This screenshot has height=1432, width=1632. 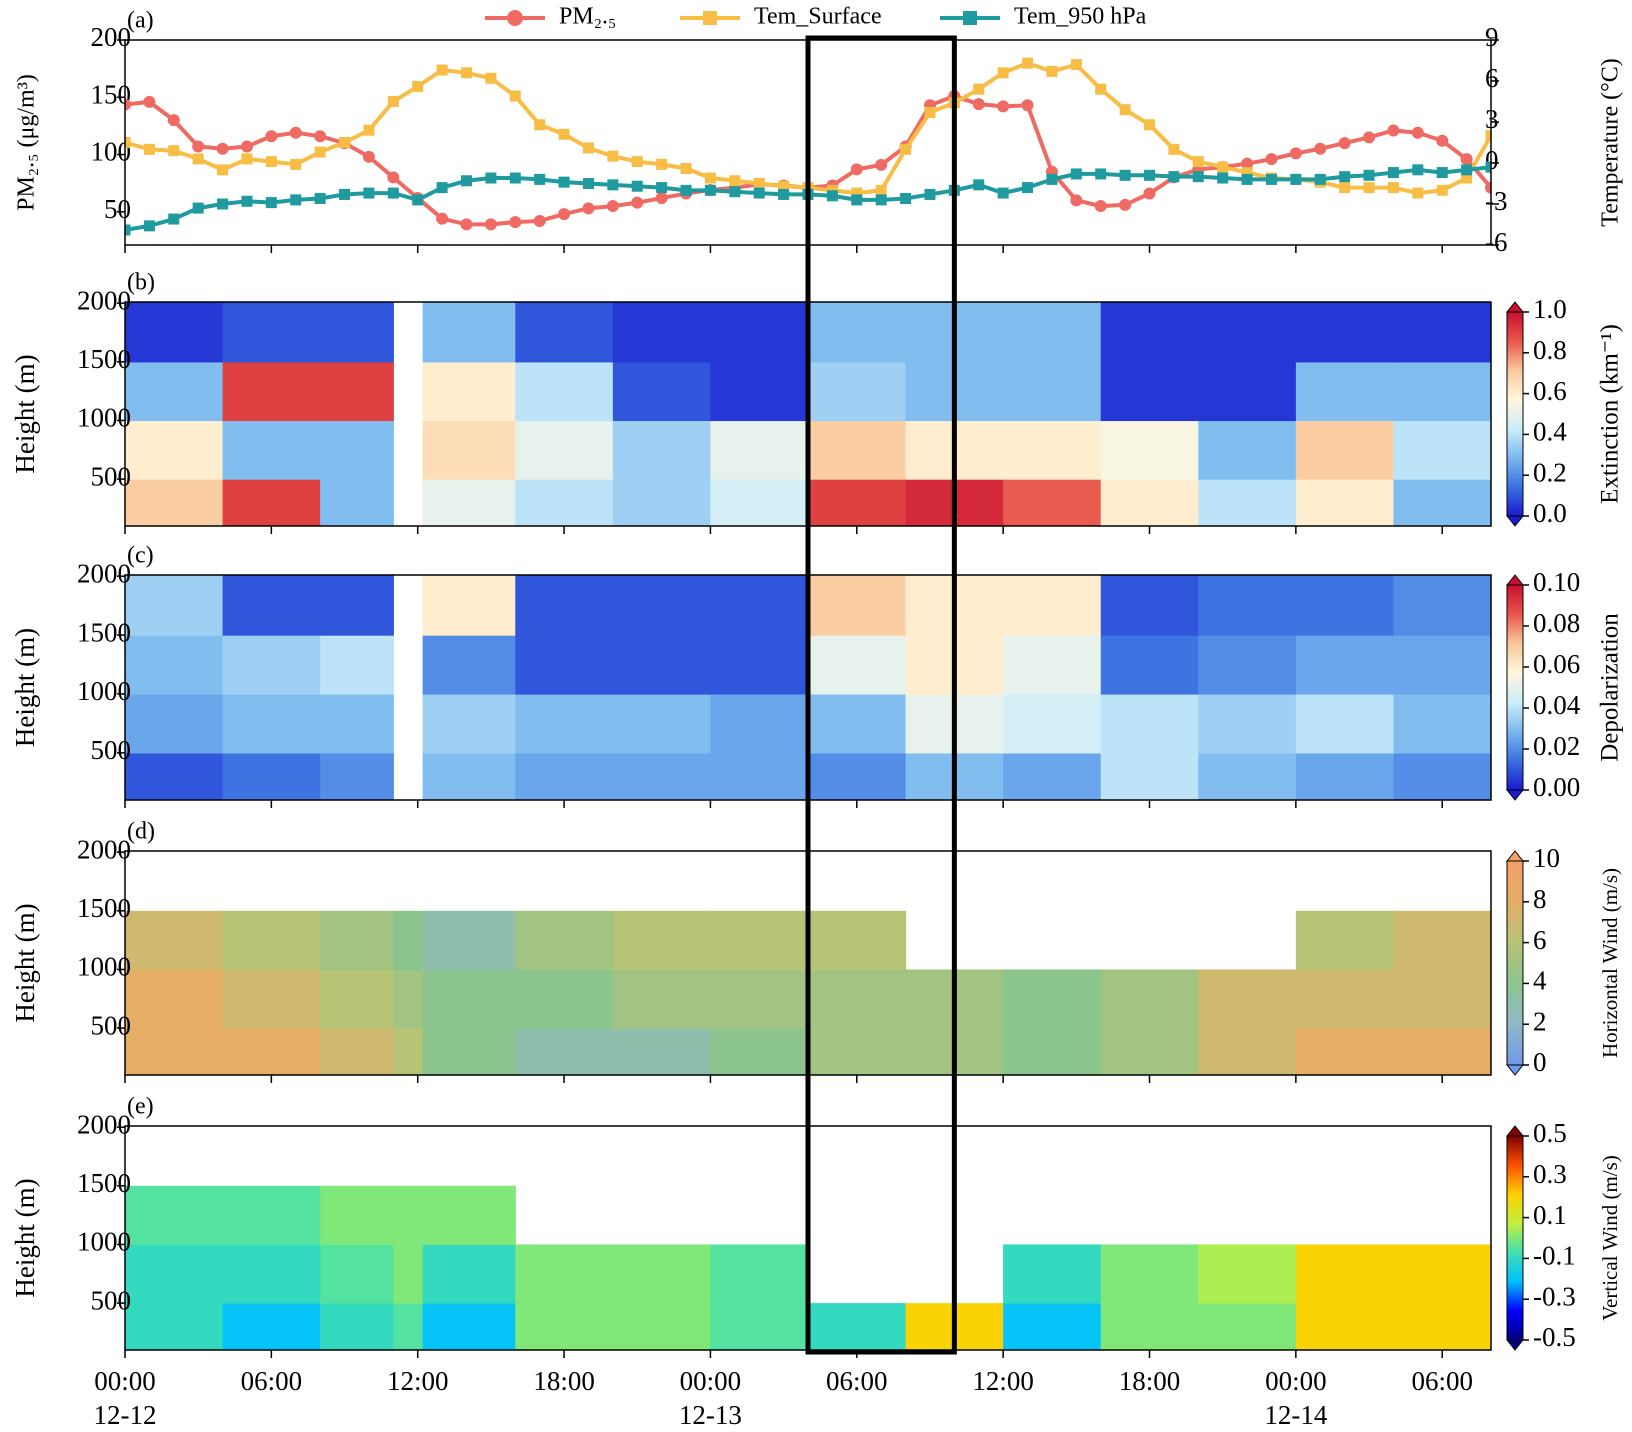 I want to click on plot-area, so click(x=808, y=687).